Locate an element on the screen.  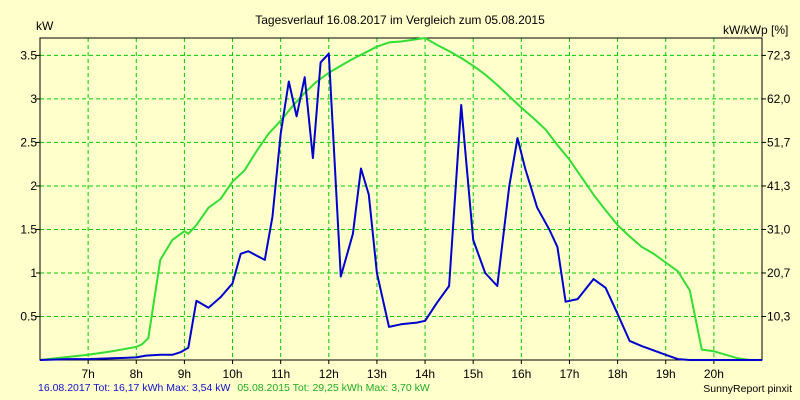
x-tick-label: 19h is located at coordinates (666, 374).